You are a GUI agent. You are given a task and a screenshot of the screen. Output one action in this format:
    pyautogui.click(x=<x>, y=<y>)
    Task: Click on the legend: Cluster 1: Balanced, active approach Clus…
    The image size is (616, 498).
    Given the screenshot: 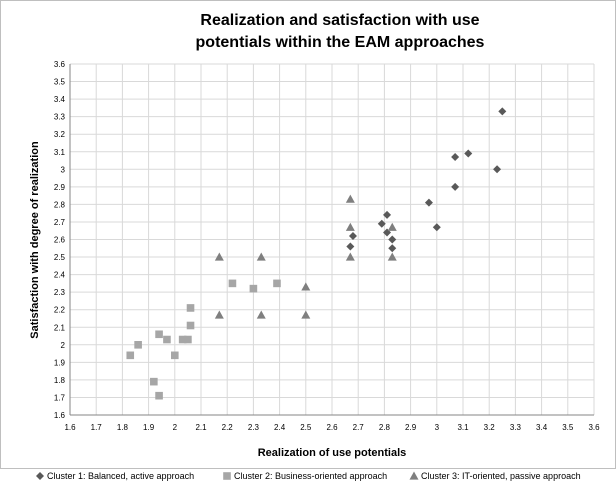 What is the action you would take?
    pyautogui.click(x=308, y=476)
    